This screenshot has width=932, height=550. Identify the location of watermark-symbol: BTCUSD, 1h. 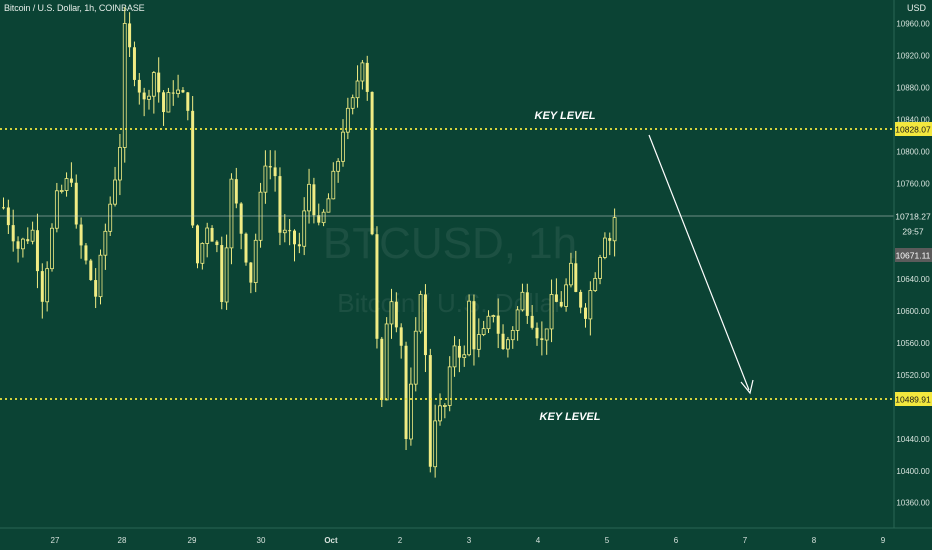
(450, 243).